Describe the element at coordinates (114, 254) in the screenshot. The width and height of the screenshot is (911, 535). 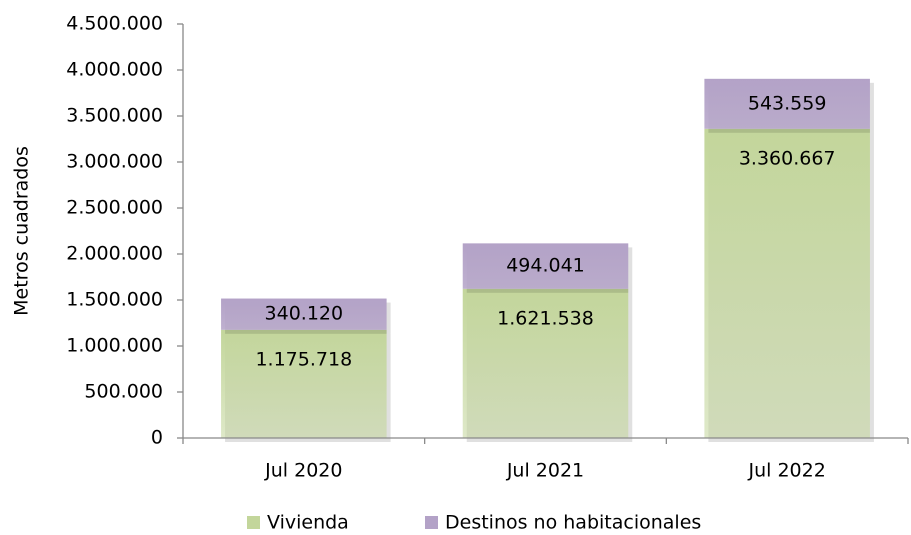
I see `y-tick-label: 2.000.000` at that location.